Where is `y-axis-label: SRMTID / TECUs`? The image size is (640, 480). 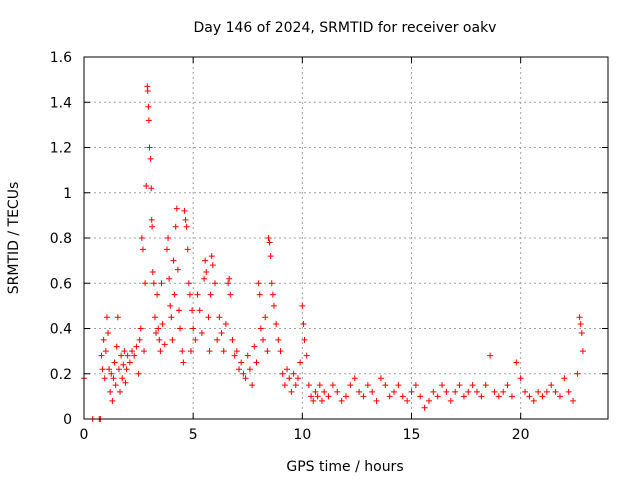
y-axis-label: SRMTID / TECUs is located at coordinates (14, 238).